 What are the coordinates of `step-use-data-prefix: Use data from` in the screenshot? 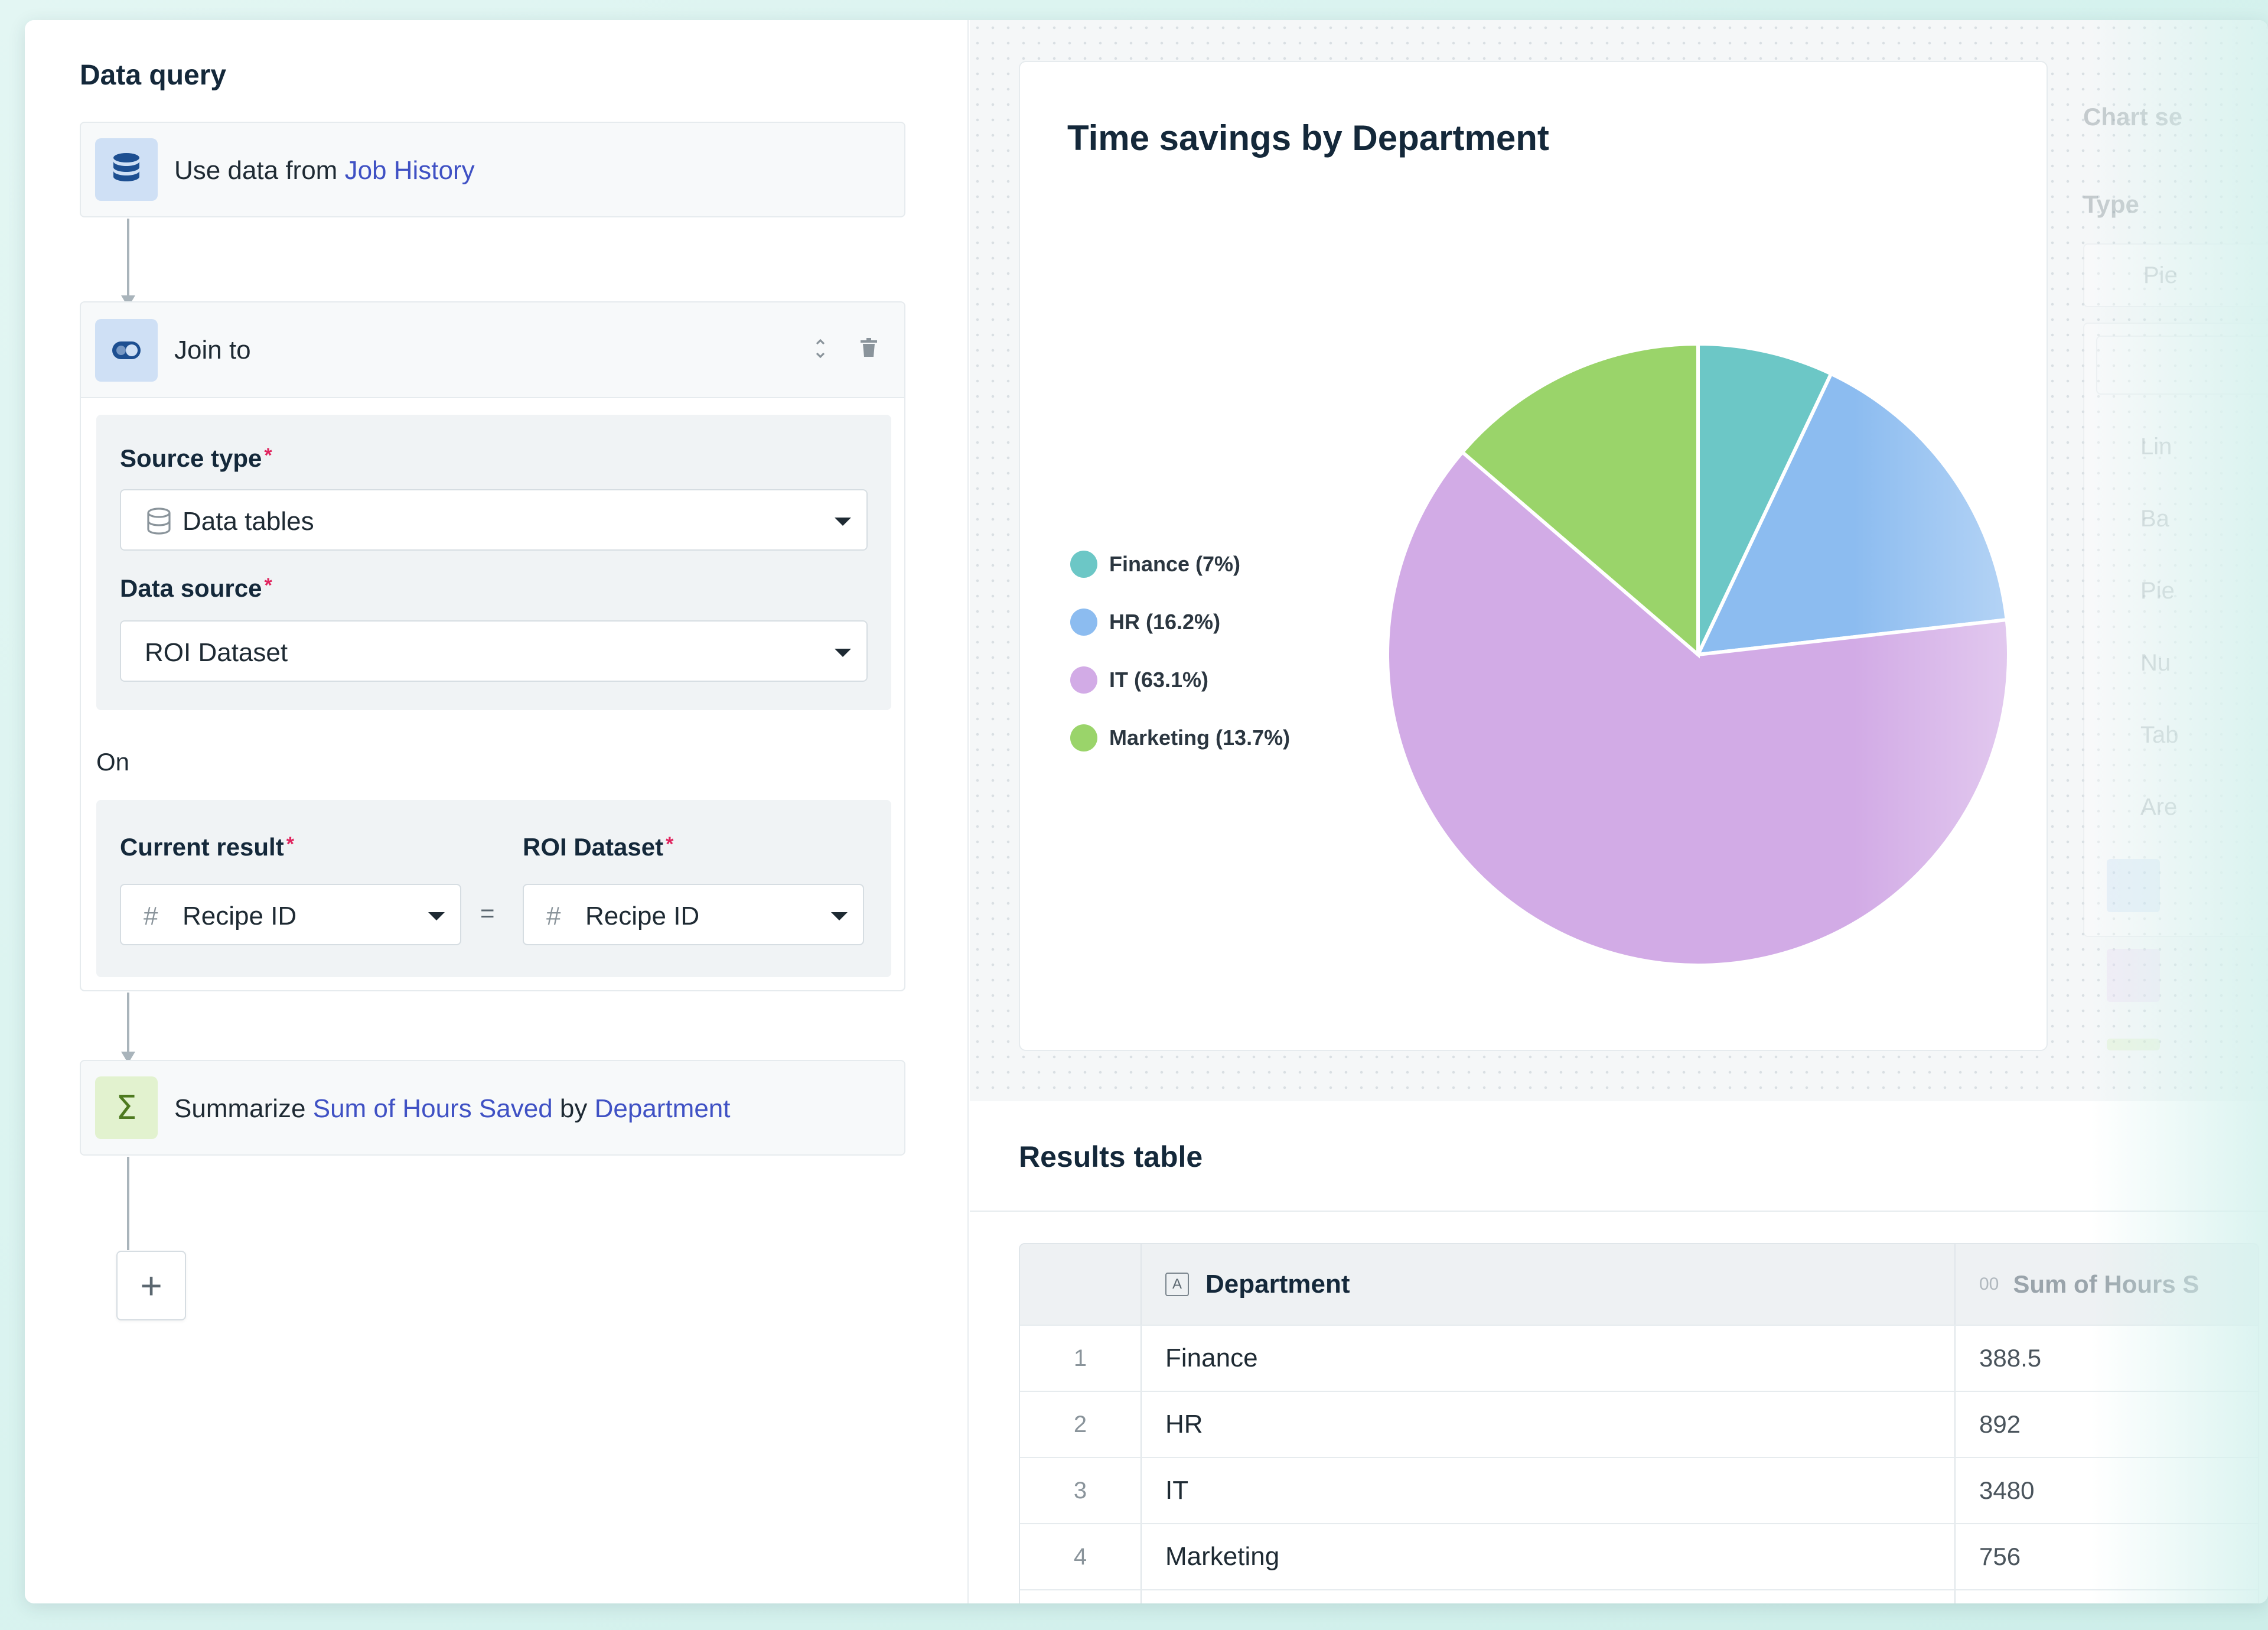 It's located at (259, 170).